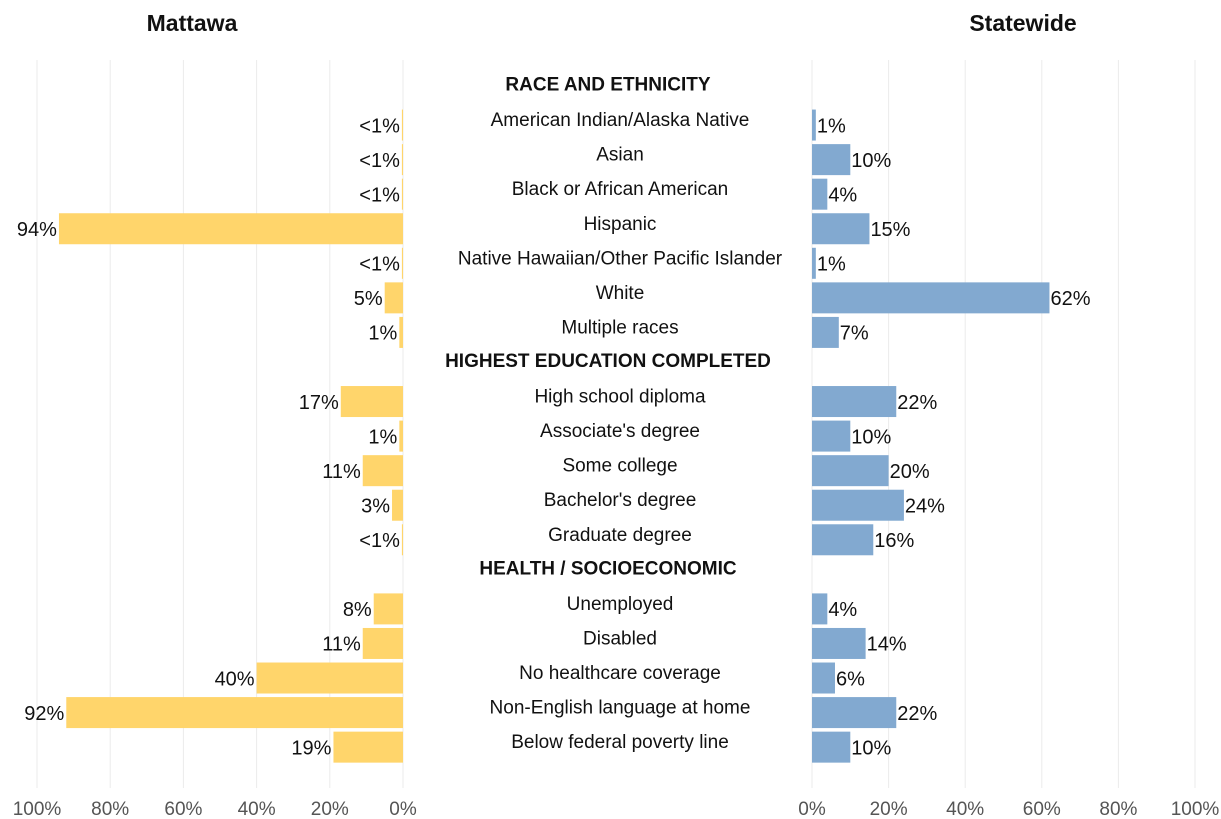  Describe the element at coordinates (620, 742) in the screenshot. I see `category-label: Below federal poverty line` at that location.